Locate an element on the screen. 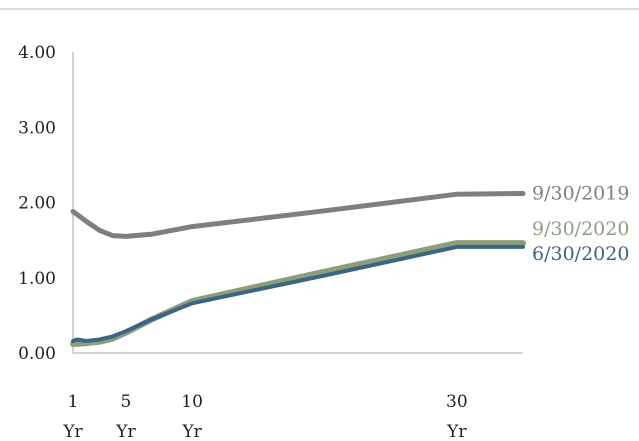  series-label: 9/30/2019 is located at coordinates (580, 193).